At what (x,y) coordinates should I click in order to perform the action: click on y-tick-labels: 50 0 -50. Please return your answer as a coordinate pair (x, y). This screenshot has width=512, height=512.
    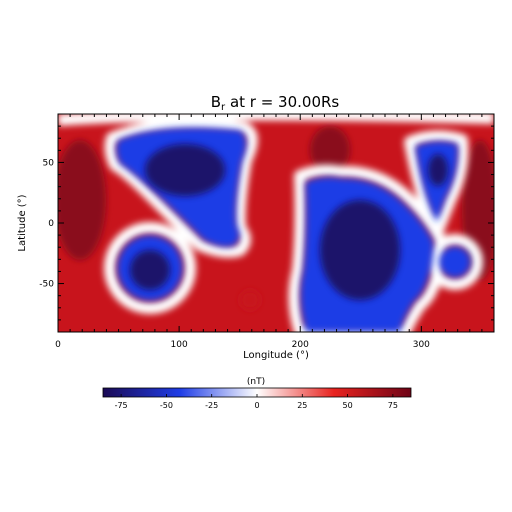
    Looking at the image, I should click on (46, 223).